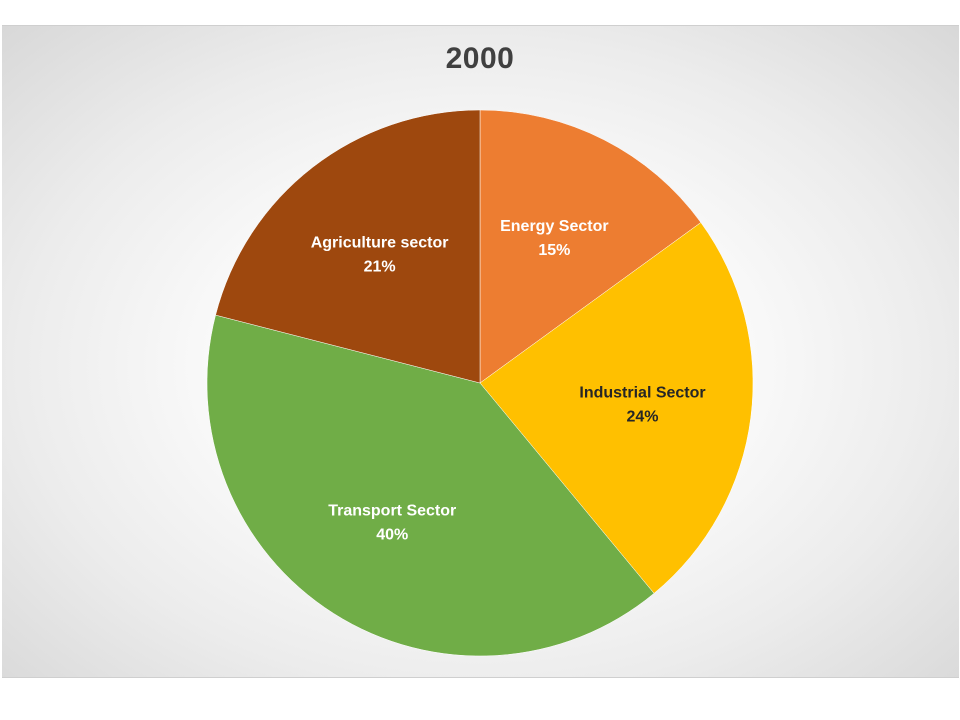 The image size is (960, 720). I want to click on slice-label-agriculture-sector: Agriculture sector 21%, so click(380, 255).